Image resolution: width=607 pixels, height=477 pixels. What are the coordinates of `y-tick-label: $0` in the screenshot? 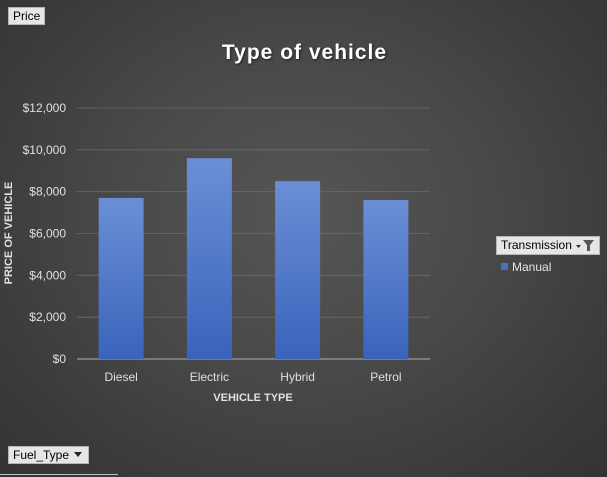 It's located at (60, 359).